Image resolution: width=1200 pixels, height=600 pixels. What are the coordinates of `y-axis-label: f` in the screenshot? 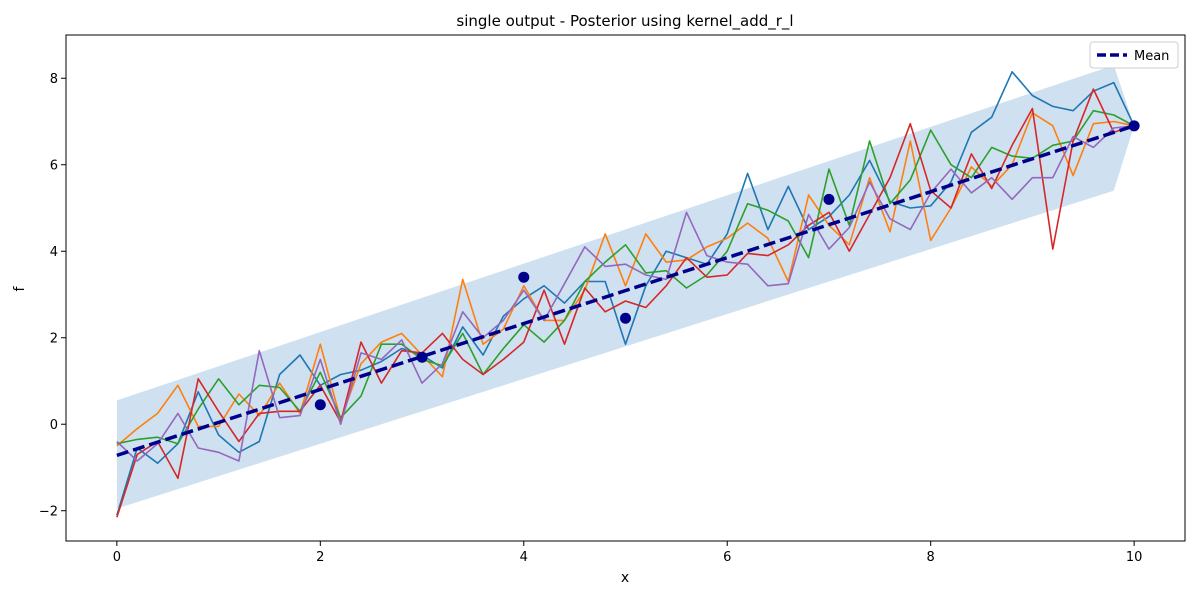 It's located at (20, 288).